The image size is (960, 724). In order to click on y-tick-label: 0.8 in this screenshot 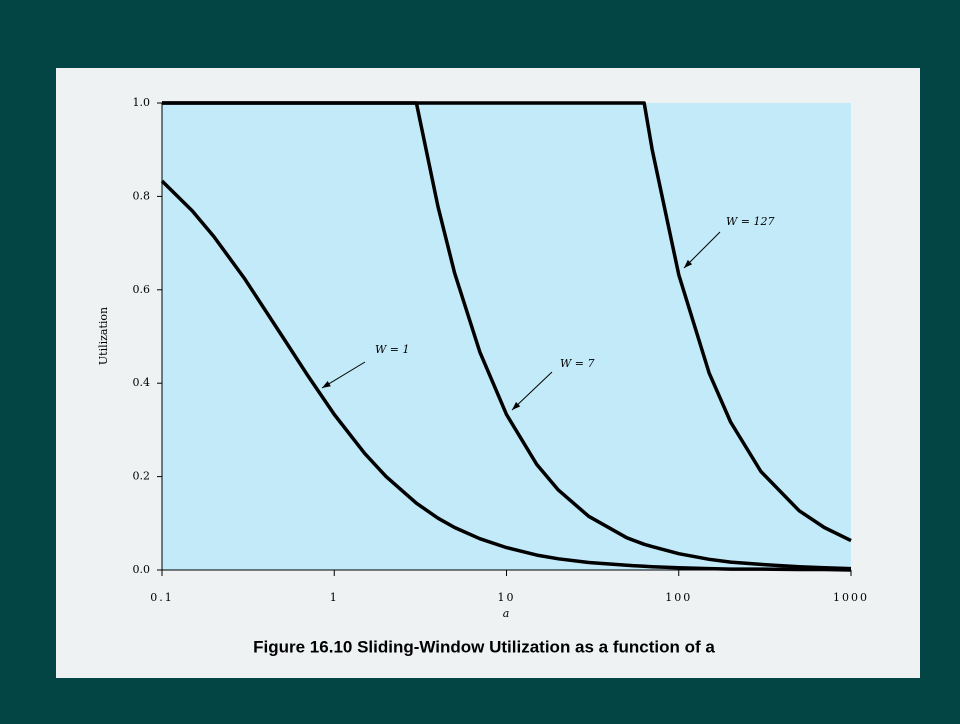, I will do `click(142, 195)`.